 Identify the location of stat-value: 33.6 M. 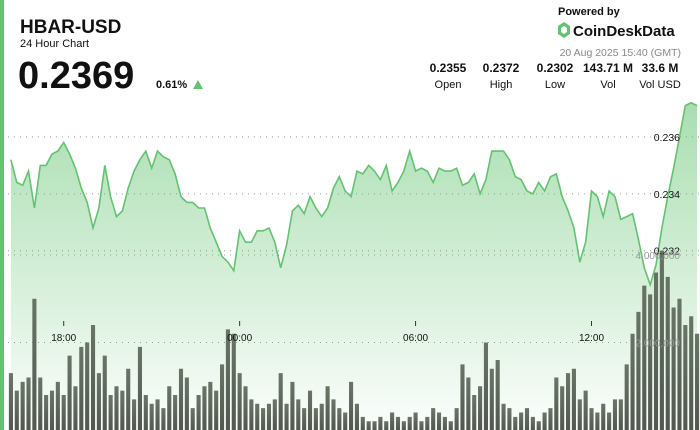
(660, 68).